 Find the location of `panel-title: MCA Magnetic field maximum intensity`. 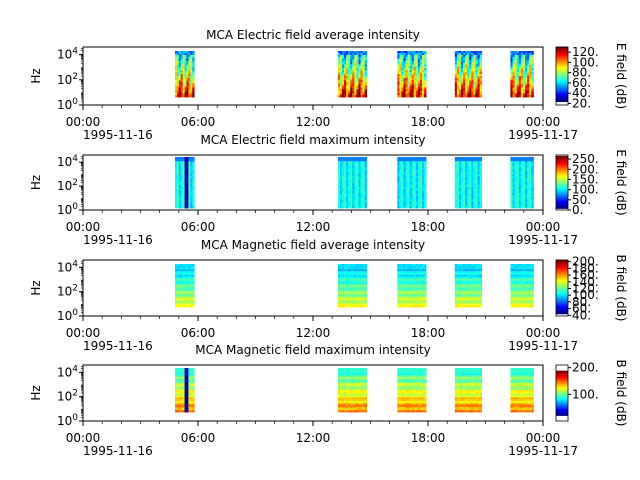

panel-title: MCA Magnetic field maximum intensity is located at coordinates (313, 350).